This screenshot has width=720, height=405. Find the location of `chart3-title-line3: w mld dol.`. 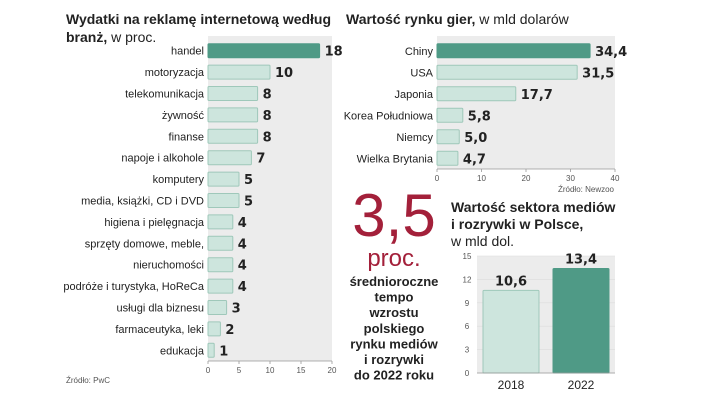

chart3-title-line3: w mld dol. is located at coordinates (482, 241).